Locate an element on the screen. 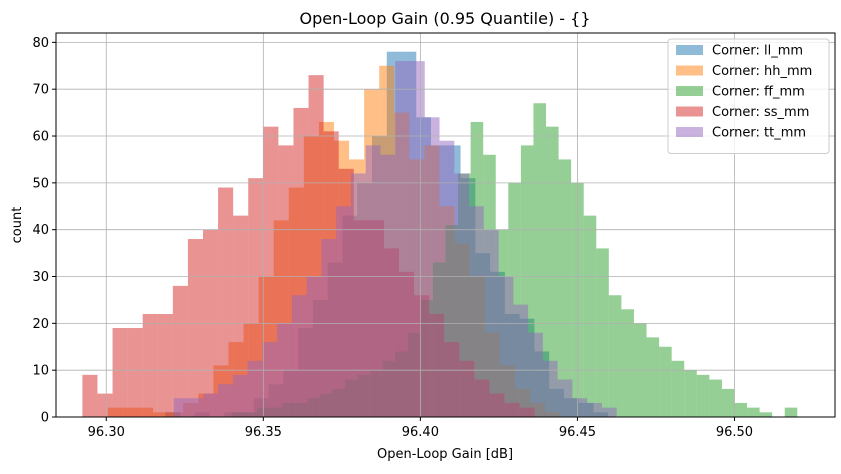 Image resolution: width=841 pixels, height=474 pixels. x-tick-label: 96.50 is located at coordinates (734, 432).